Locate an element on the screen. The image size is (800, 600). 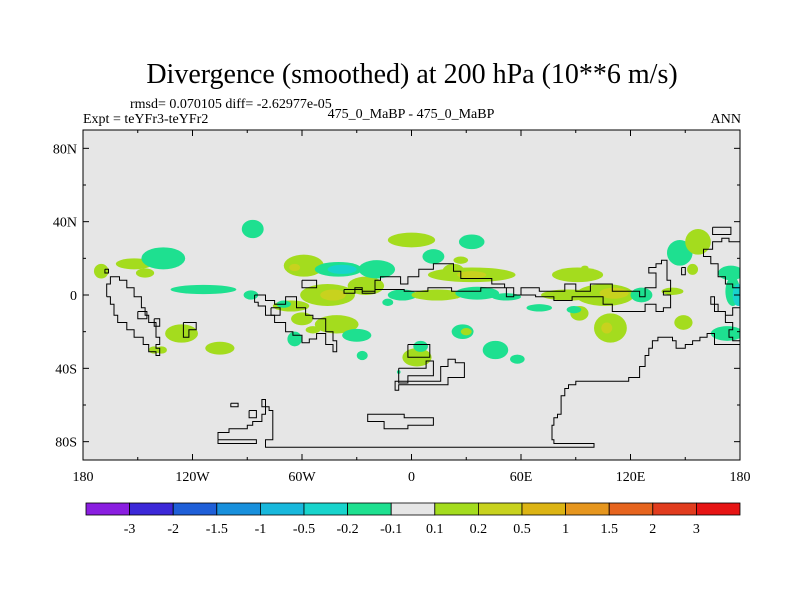
y-tick-label: 0 is located at coordinates (73, 296).